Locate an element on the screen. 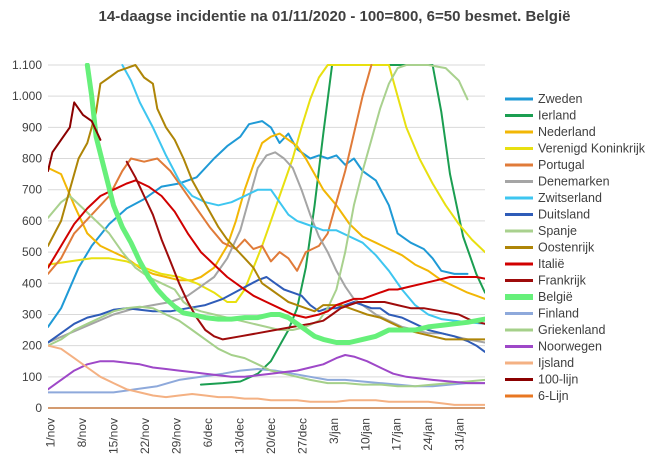  legend-label: Nederland is located at coordinates (567, 132).